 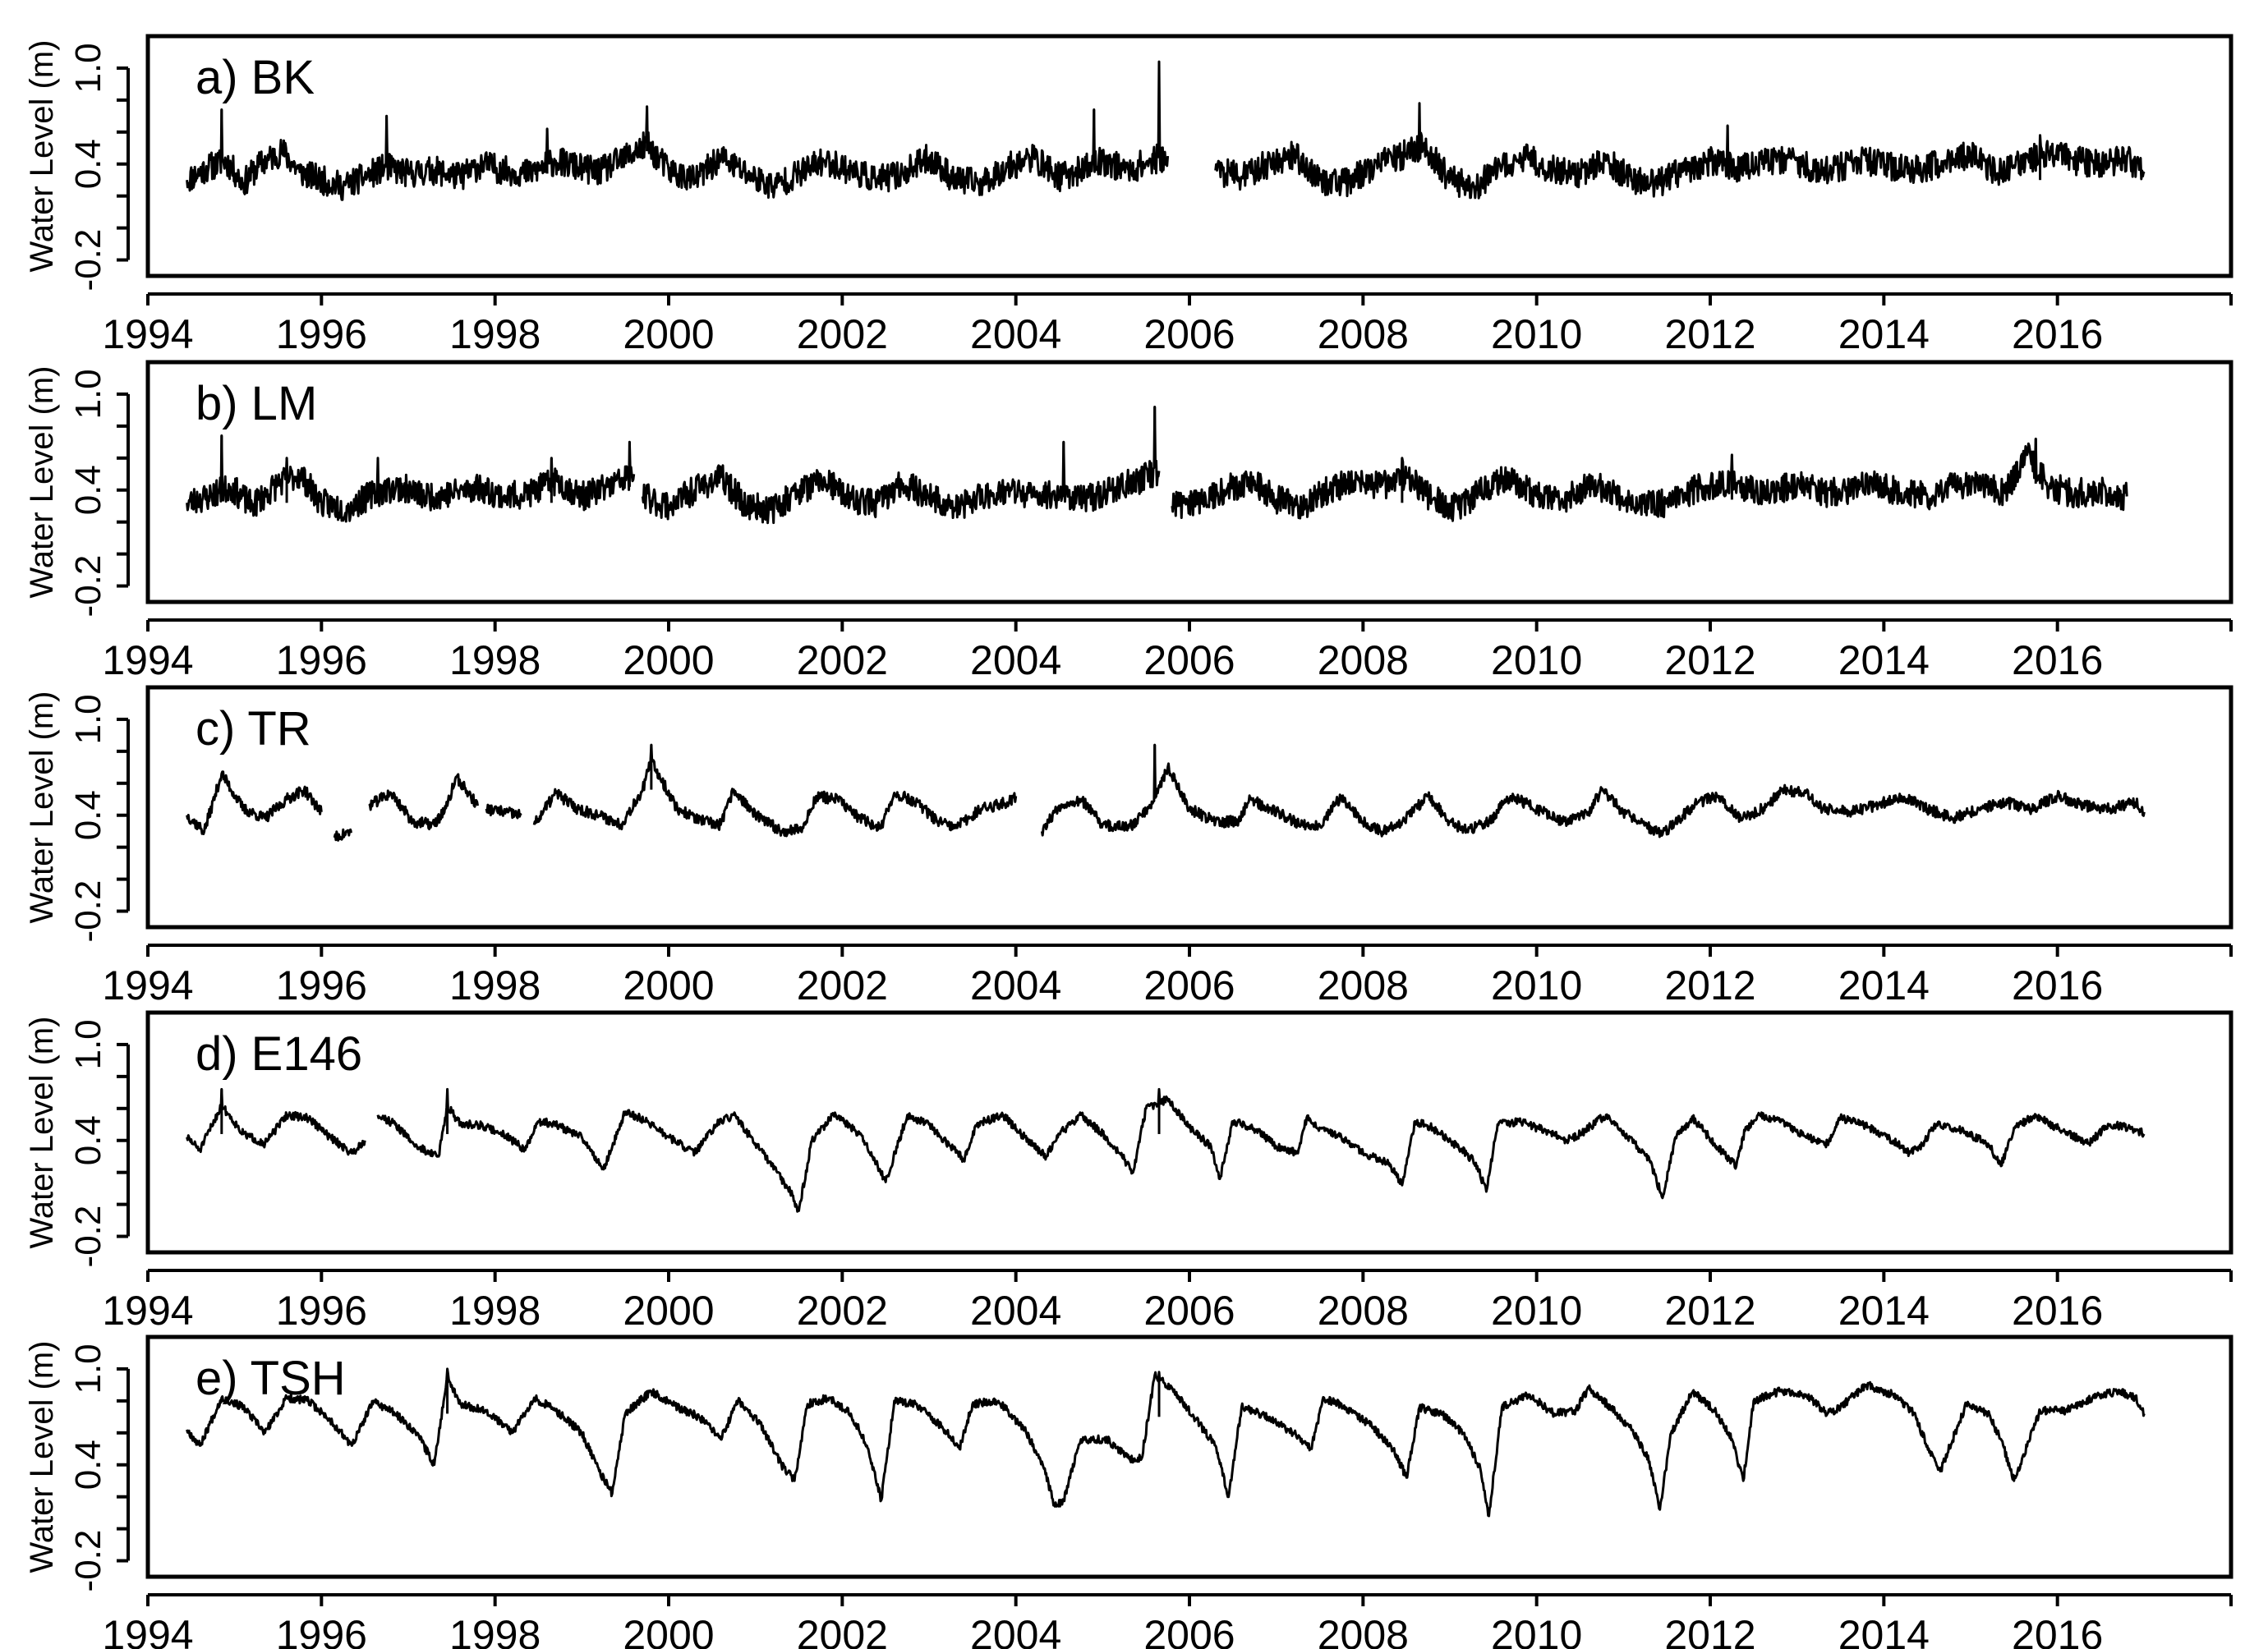 What do you see at coordinates (42, 807) in the screenshot?
I see `y-axis-label: Water Level (m)` at bounding box center [42, 807].